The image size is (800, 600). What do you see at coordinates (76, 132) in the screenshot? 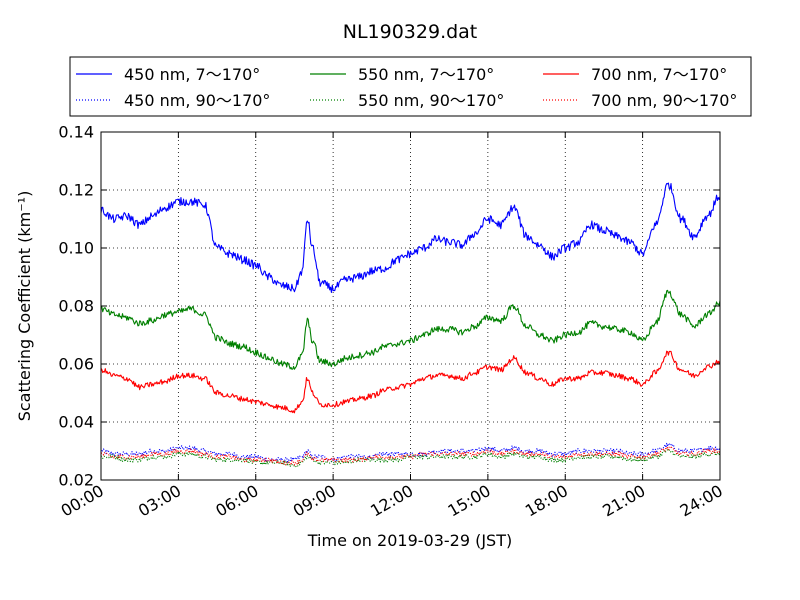
I see `y-tick-label: 0.14` at bounding box center [76, 132].